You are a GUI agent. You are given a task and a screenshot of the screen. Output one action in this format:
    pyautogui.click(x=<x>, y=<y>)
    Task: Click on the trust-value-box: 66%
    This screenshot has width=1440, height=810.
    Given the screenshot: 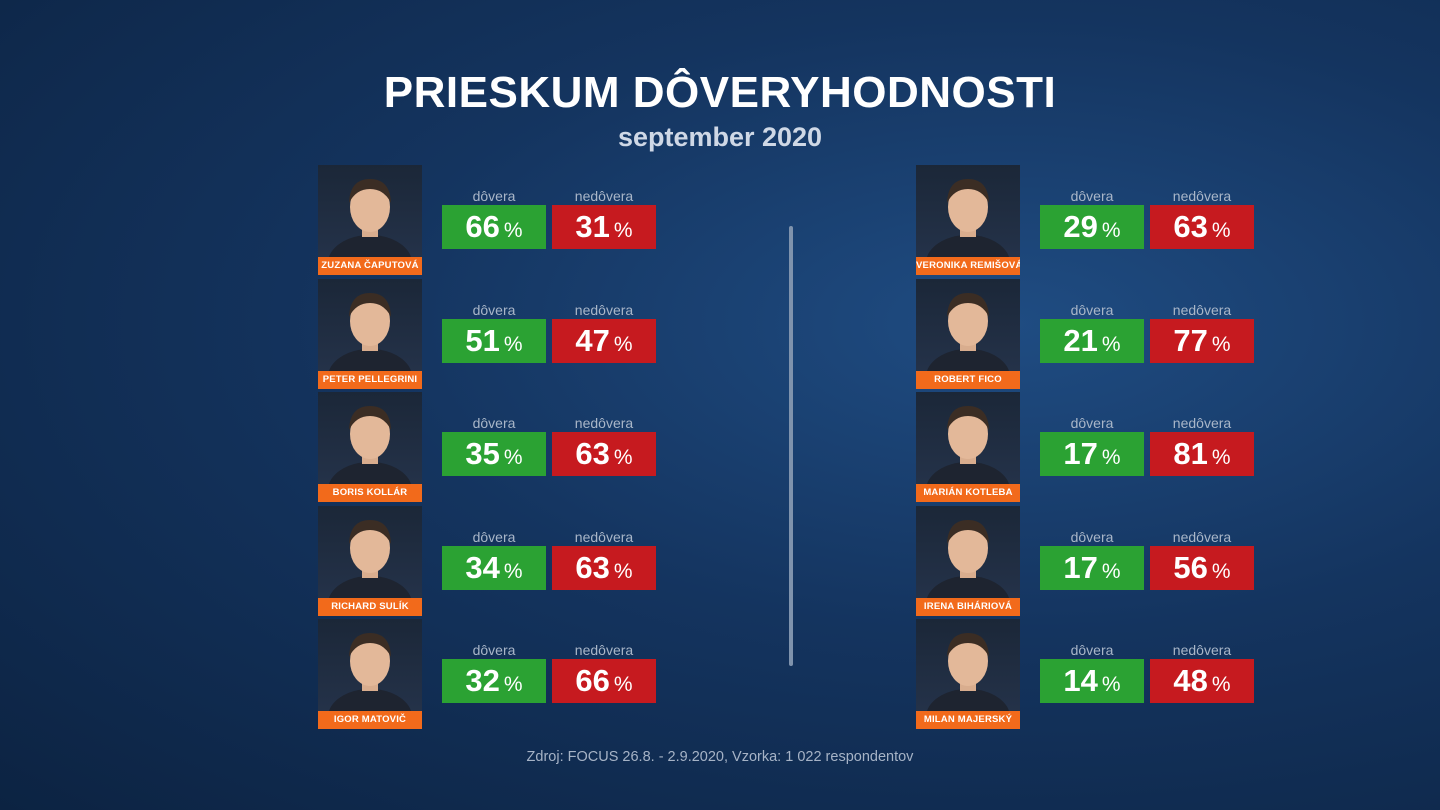 What is the action you would take?
    pyautogui.click(x=494, y=227)
    